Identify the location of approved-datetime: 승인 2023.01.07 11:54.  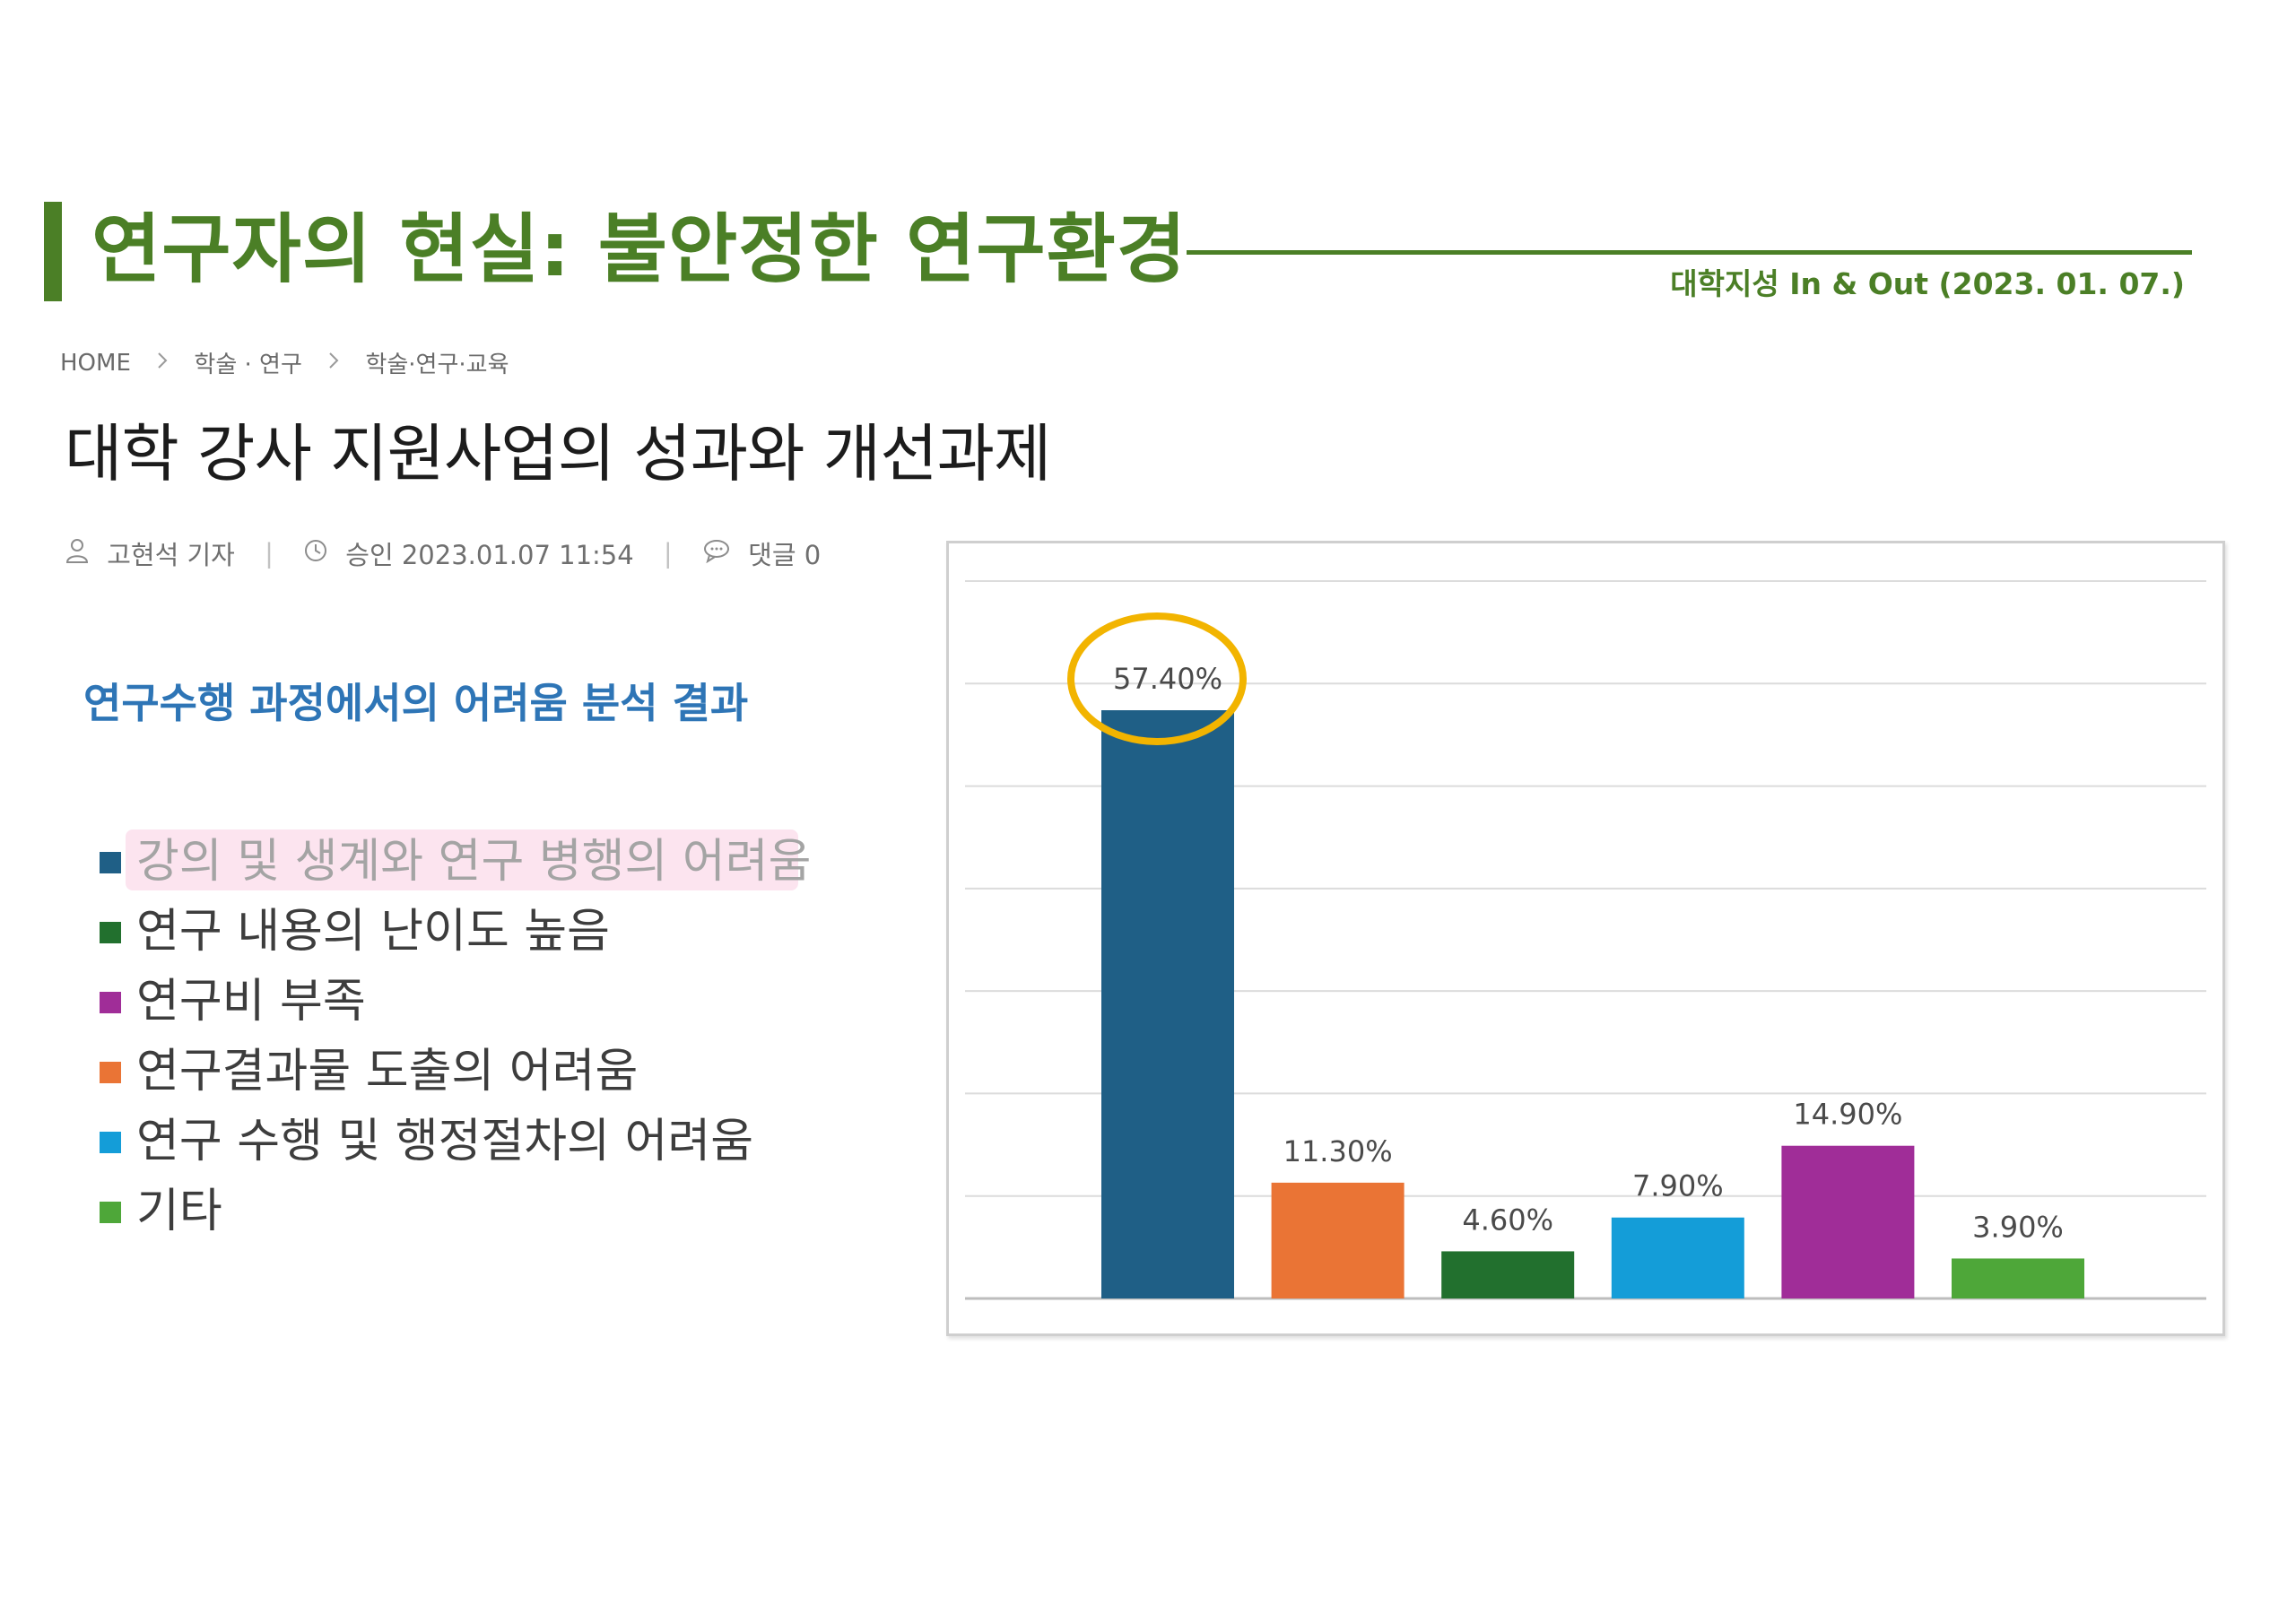
(489, 555).